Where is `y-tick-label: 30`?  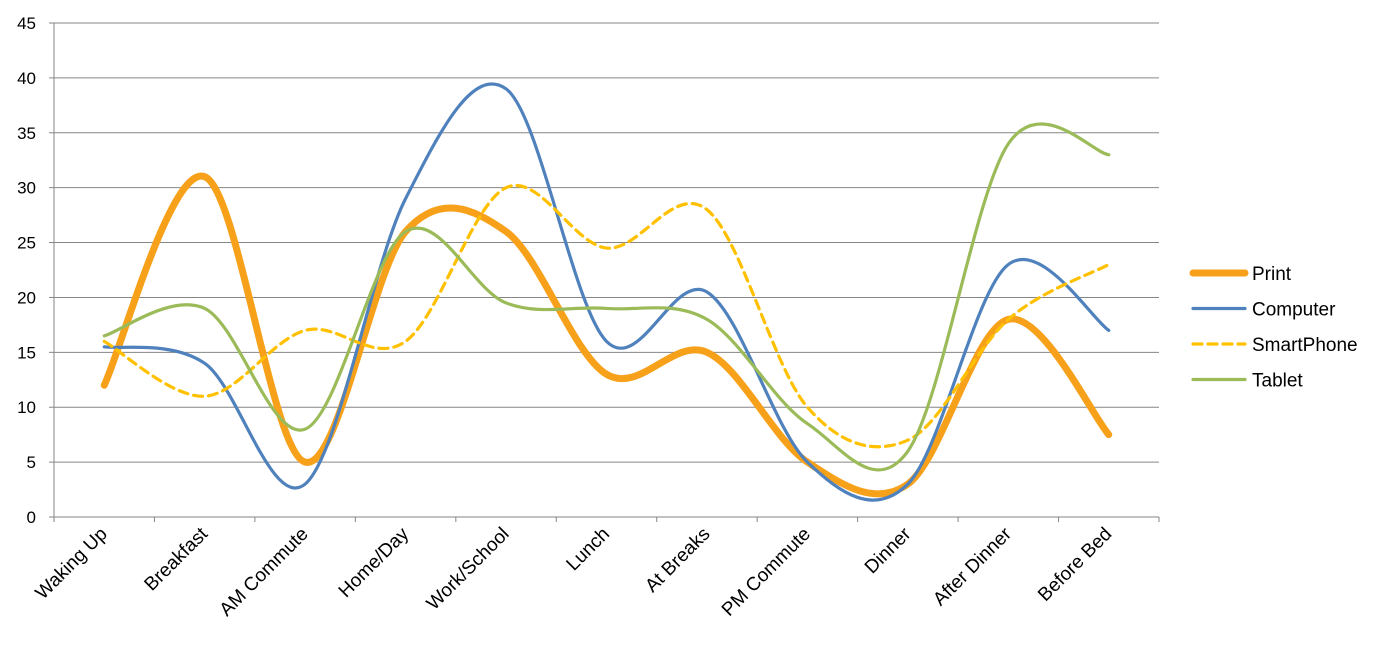 y-tick-label: 30 is located at coordinates (26, 188).